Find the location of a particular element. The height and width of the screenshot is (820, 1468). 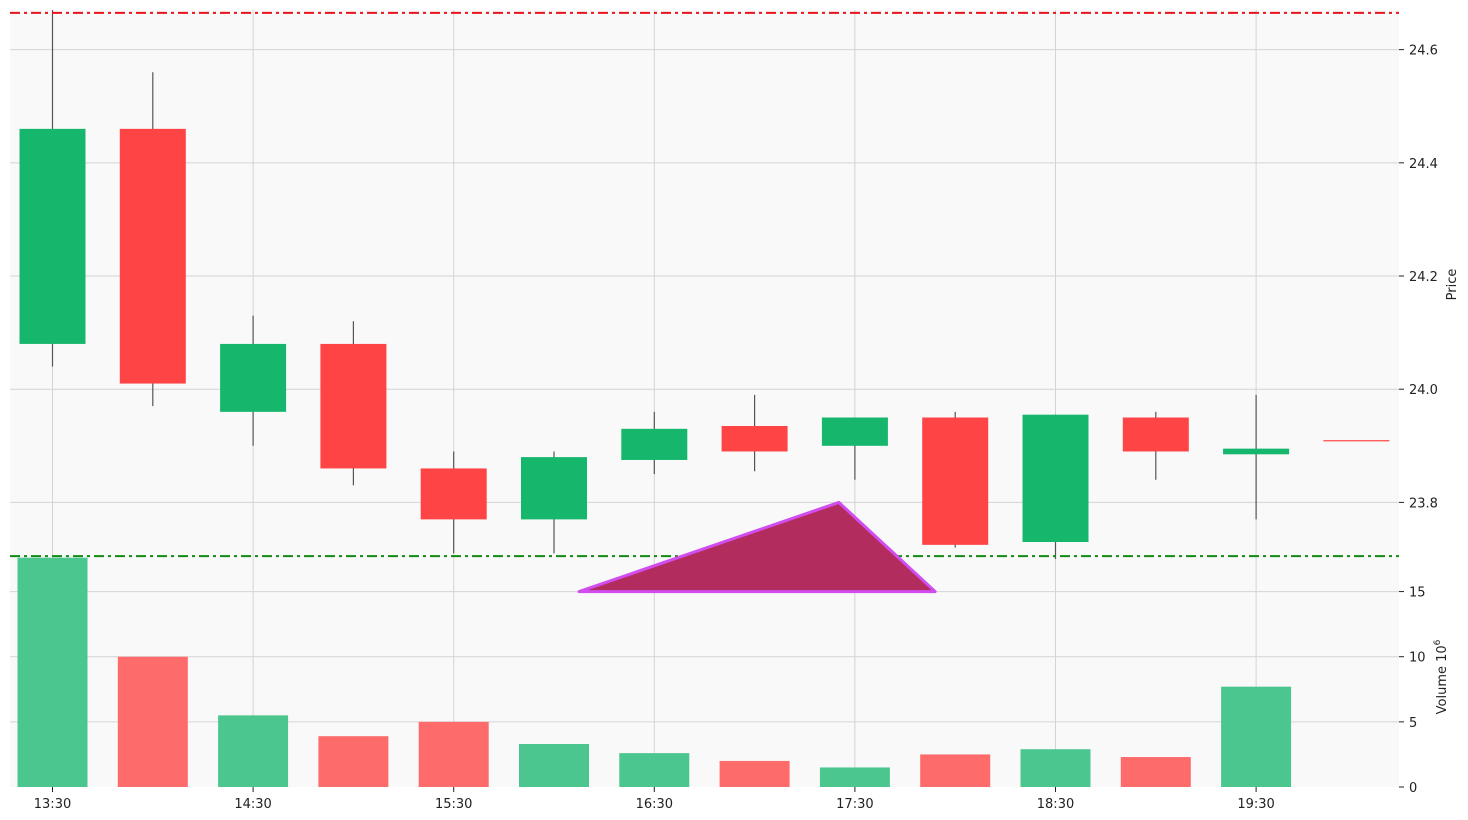

x-tick-label: 15:30 is located at coordinates (453, 804).